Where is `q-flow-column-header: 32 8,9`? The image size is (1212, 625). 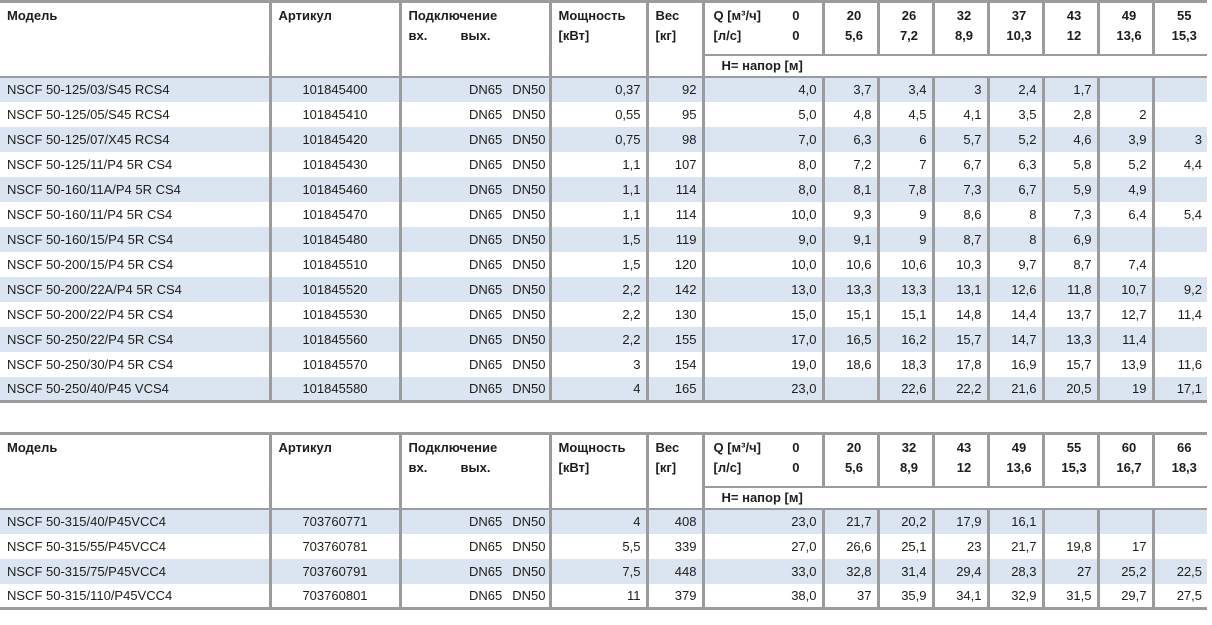
q-flow-column-header: 32 8,9 is located at coordinates (906, 460).